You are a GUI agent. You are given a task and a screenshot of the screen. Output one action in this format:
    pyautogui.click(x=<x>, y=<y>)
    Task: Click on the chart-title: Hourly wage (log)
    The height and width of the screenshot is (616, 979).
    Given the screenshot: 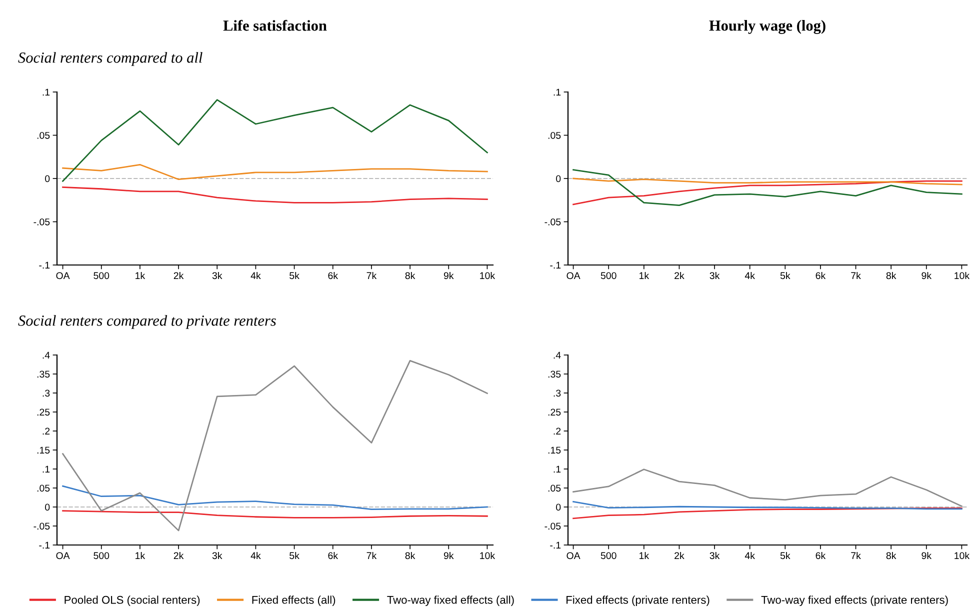 What is the action you would take?
    pyautogui.click(x=767, y=27)
    